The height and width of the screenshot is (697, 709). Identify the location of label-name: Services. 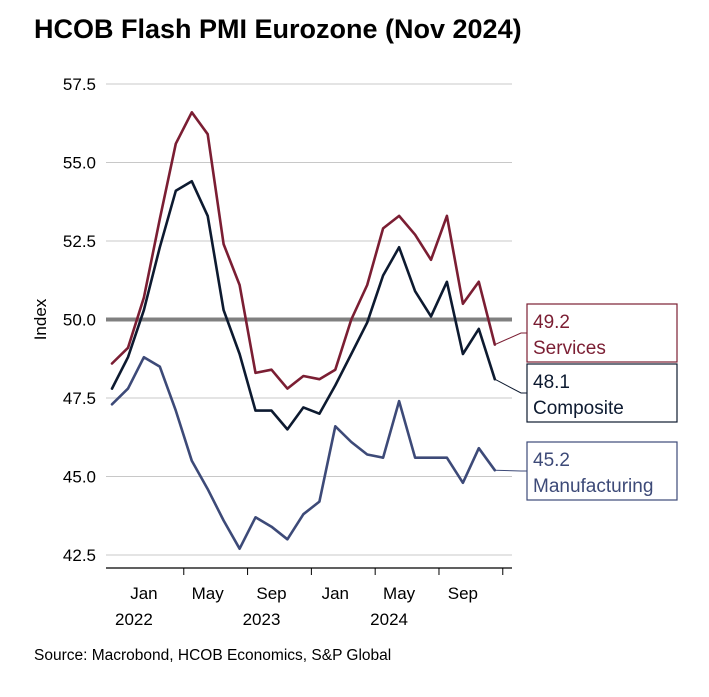
(569, 348).